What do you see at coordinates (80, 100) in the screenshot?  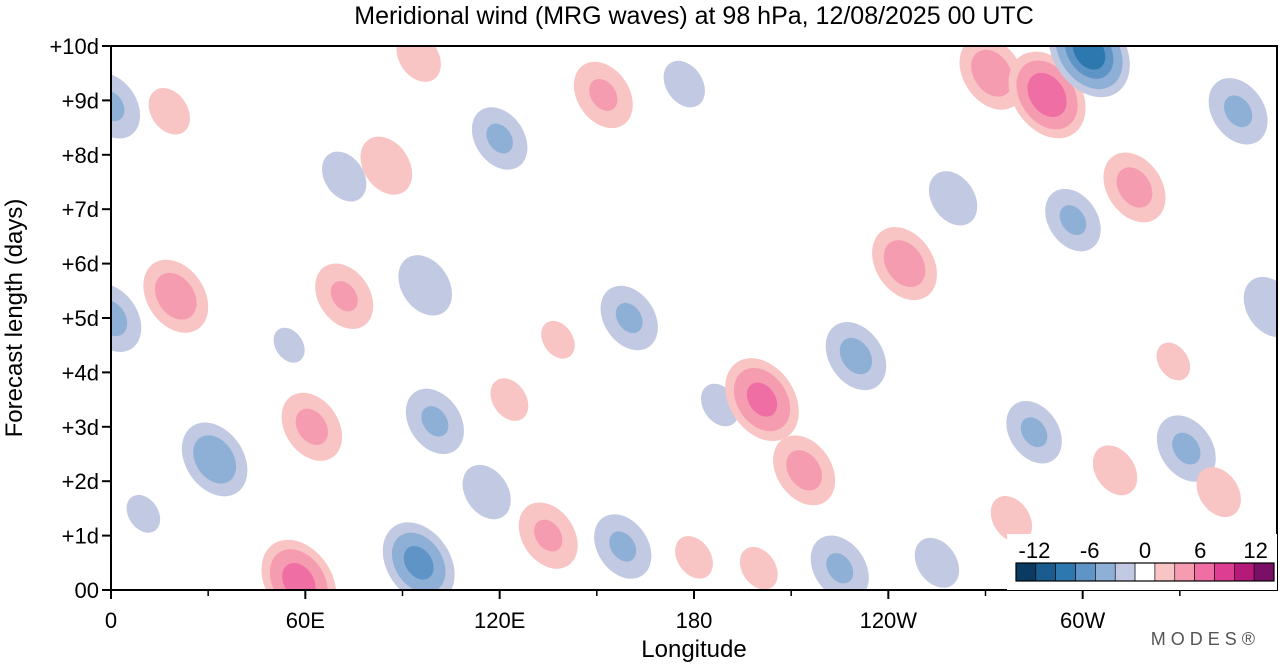 I see `y-tick-label: +9d` at bounding box center [80, 100].